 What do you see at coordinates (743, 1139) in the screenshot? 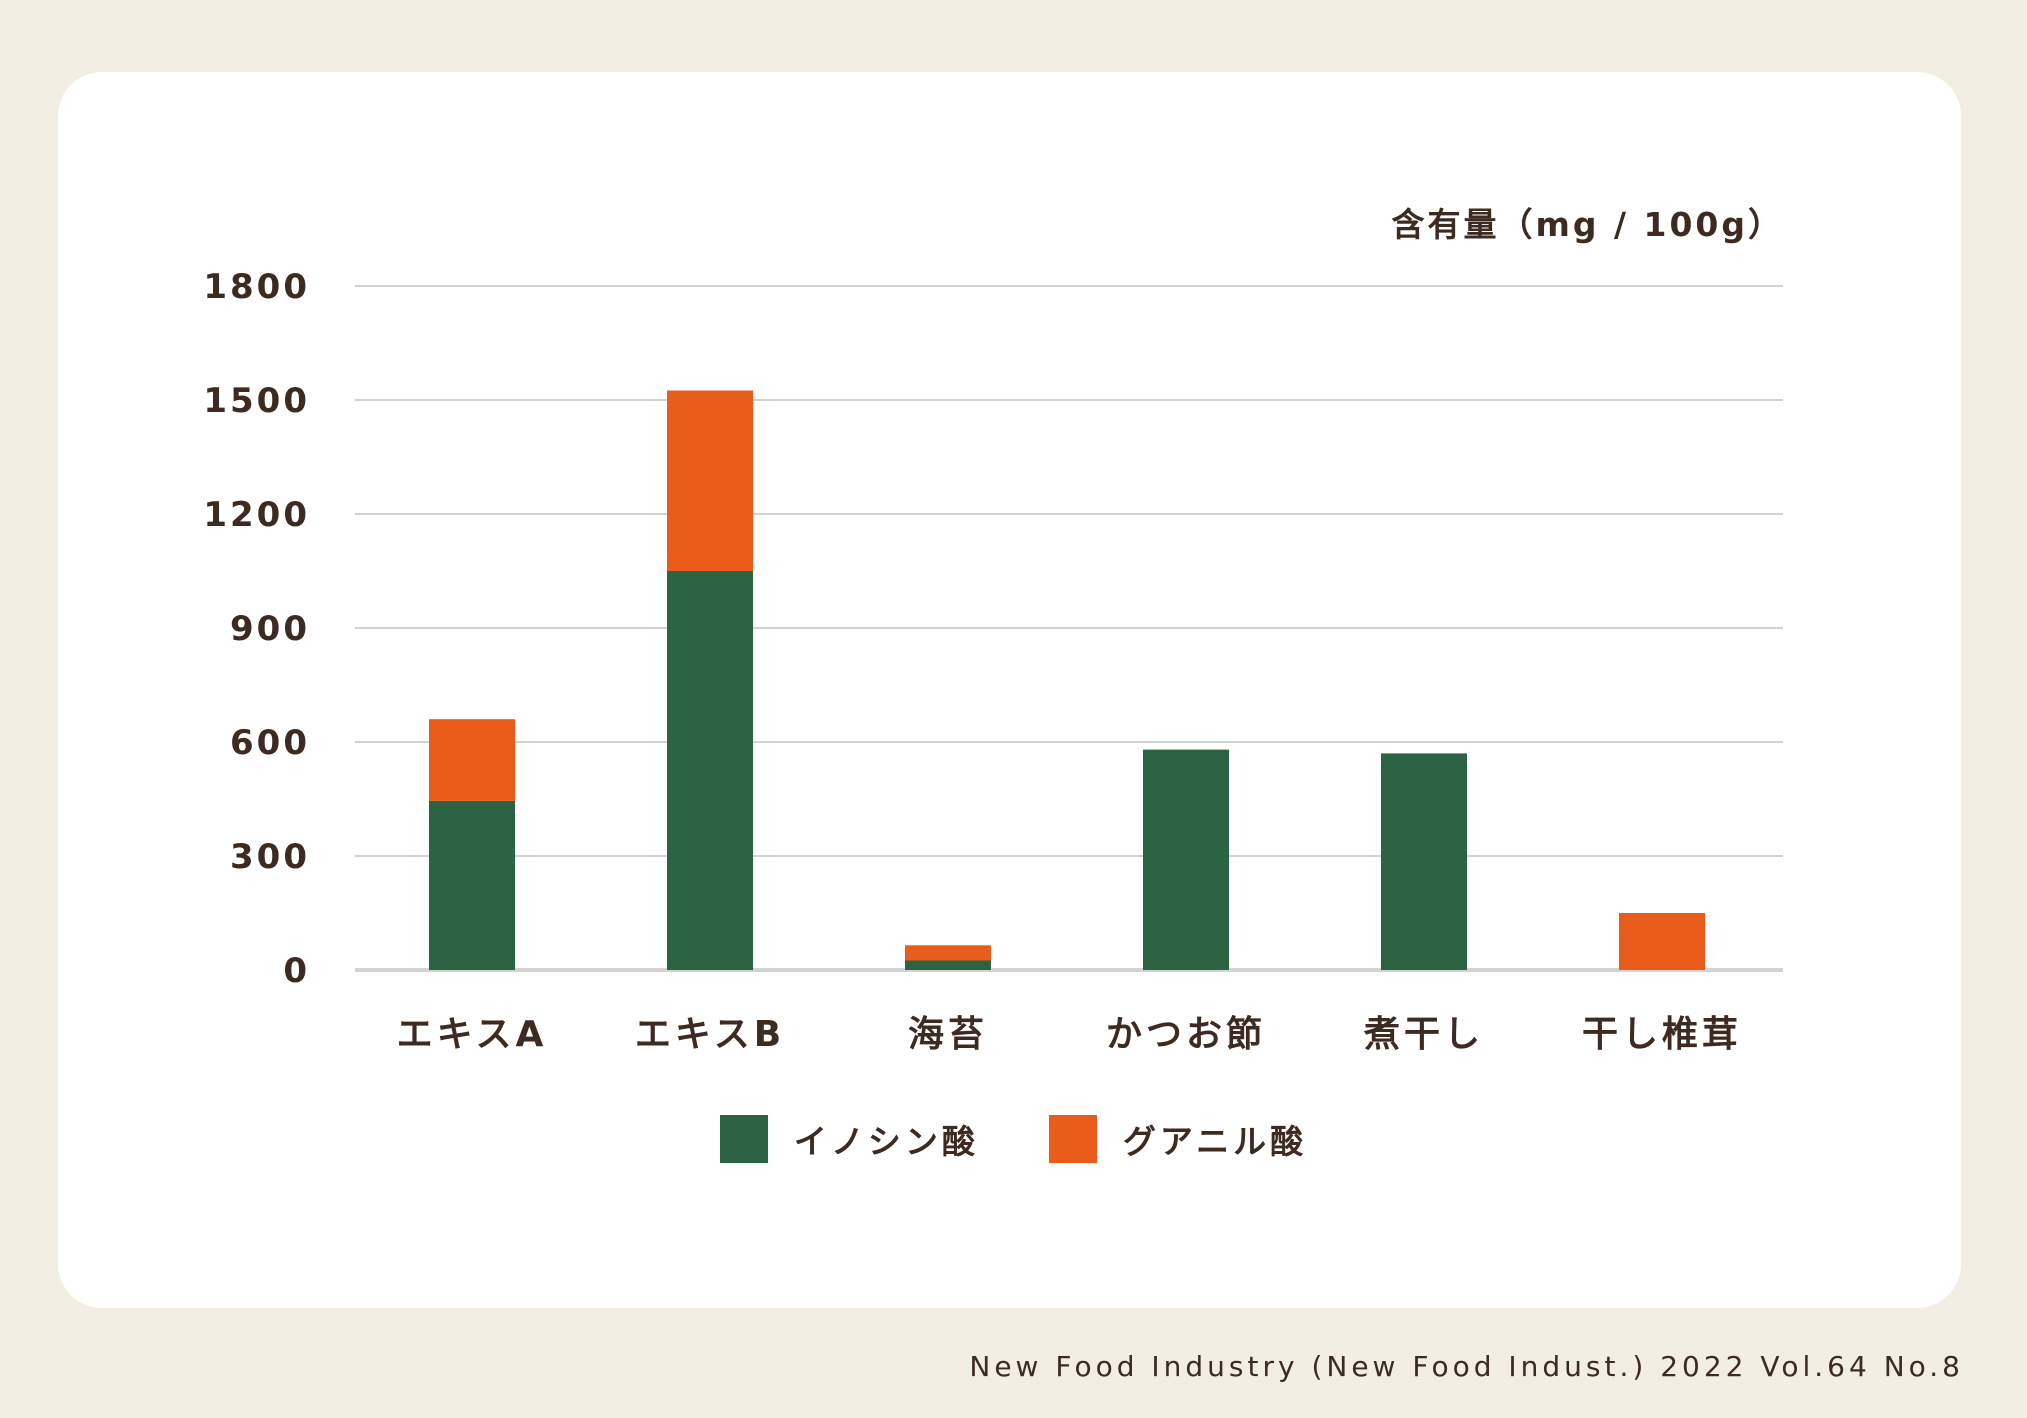
I see `legend-swatch-inosinic` at bounding box center [743, 1139].